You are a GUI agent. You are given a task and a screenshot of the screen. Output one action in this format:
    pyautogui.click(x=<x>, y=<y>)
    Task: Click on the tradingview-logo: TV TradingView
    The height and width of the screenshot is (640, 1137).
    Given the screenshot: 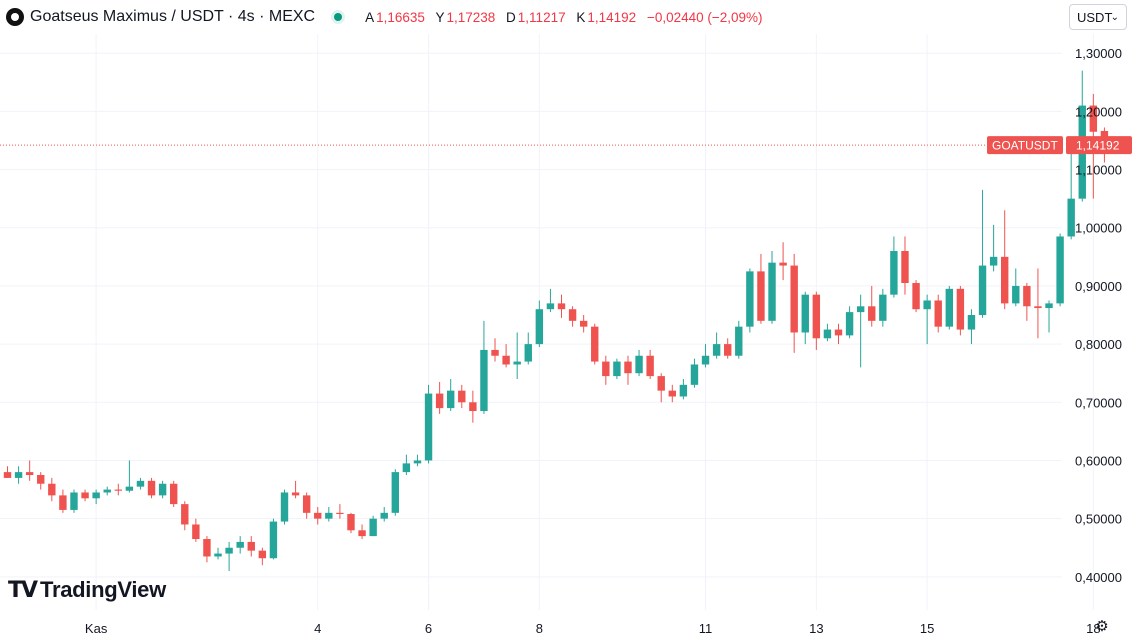 What is the action you would take?
    pyautogui.click(x=87, y=590)
    